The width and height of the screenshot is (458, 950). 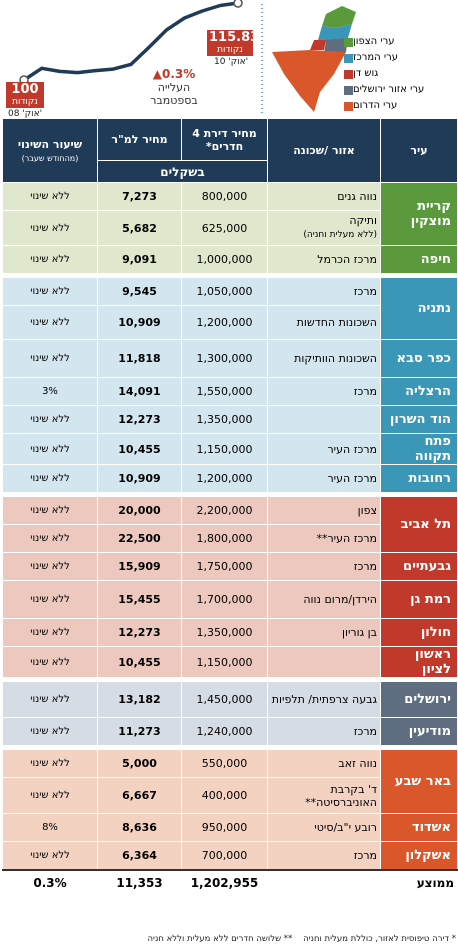 I want to click on table-row: אשדוד רובע י"ב/סיטי 950,000 8,636 8%, so click(x=230, y=827).